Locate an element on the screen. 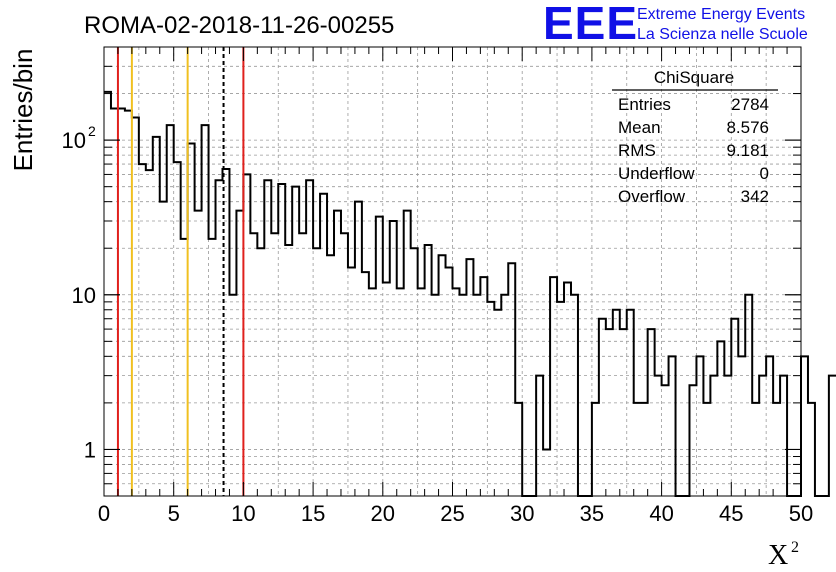 The height and width of the screenshot is (572, 836). eee-logo-text: EEE is located at coordinates (590, 24).